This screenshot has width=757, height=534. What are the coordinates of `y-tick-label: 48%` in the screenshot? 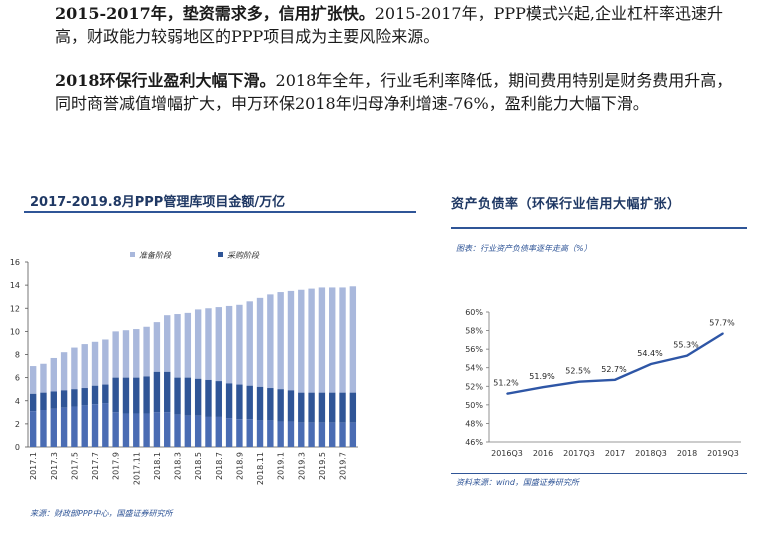 It's located at (474, 423).